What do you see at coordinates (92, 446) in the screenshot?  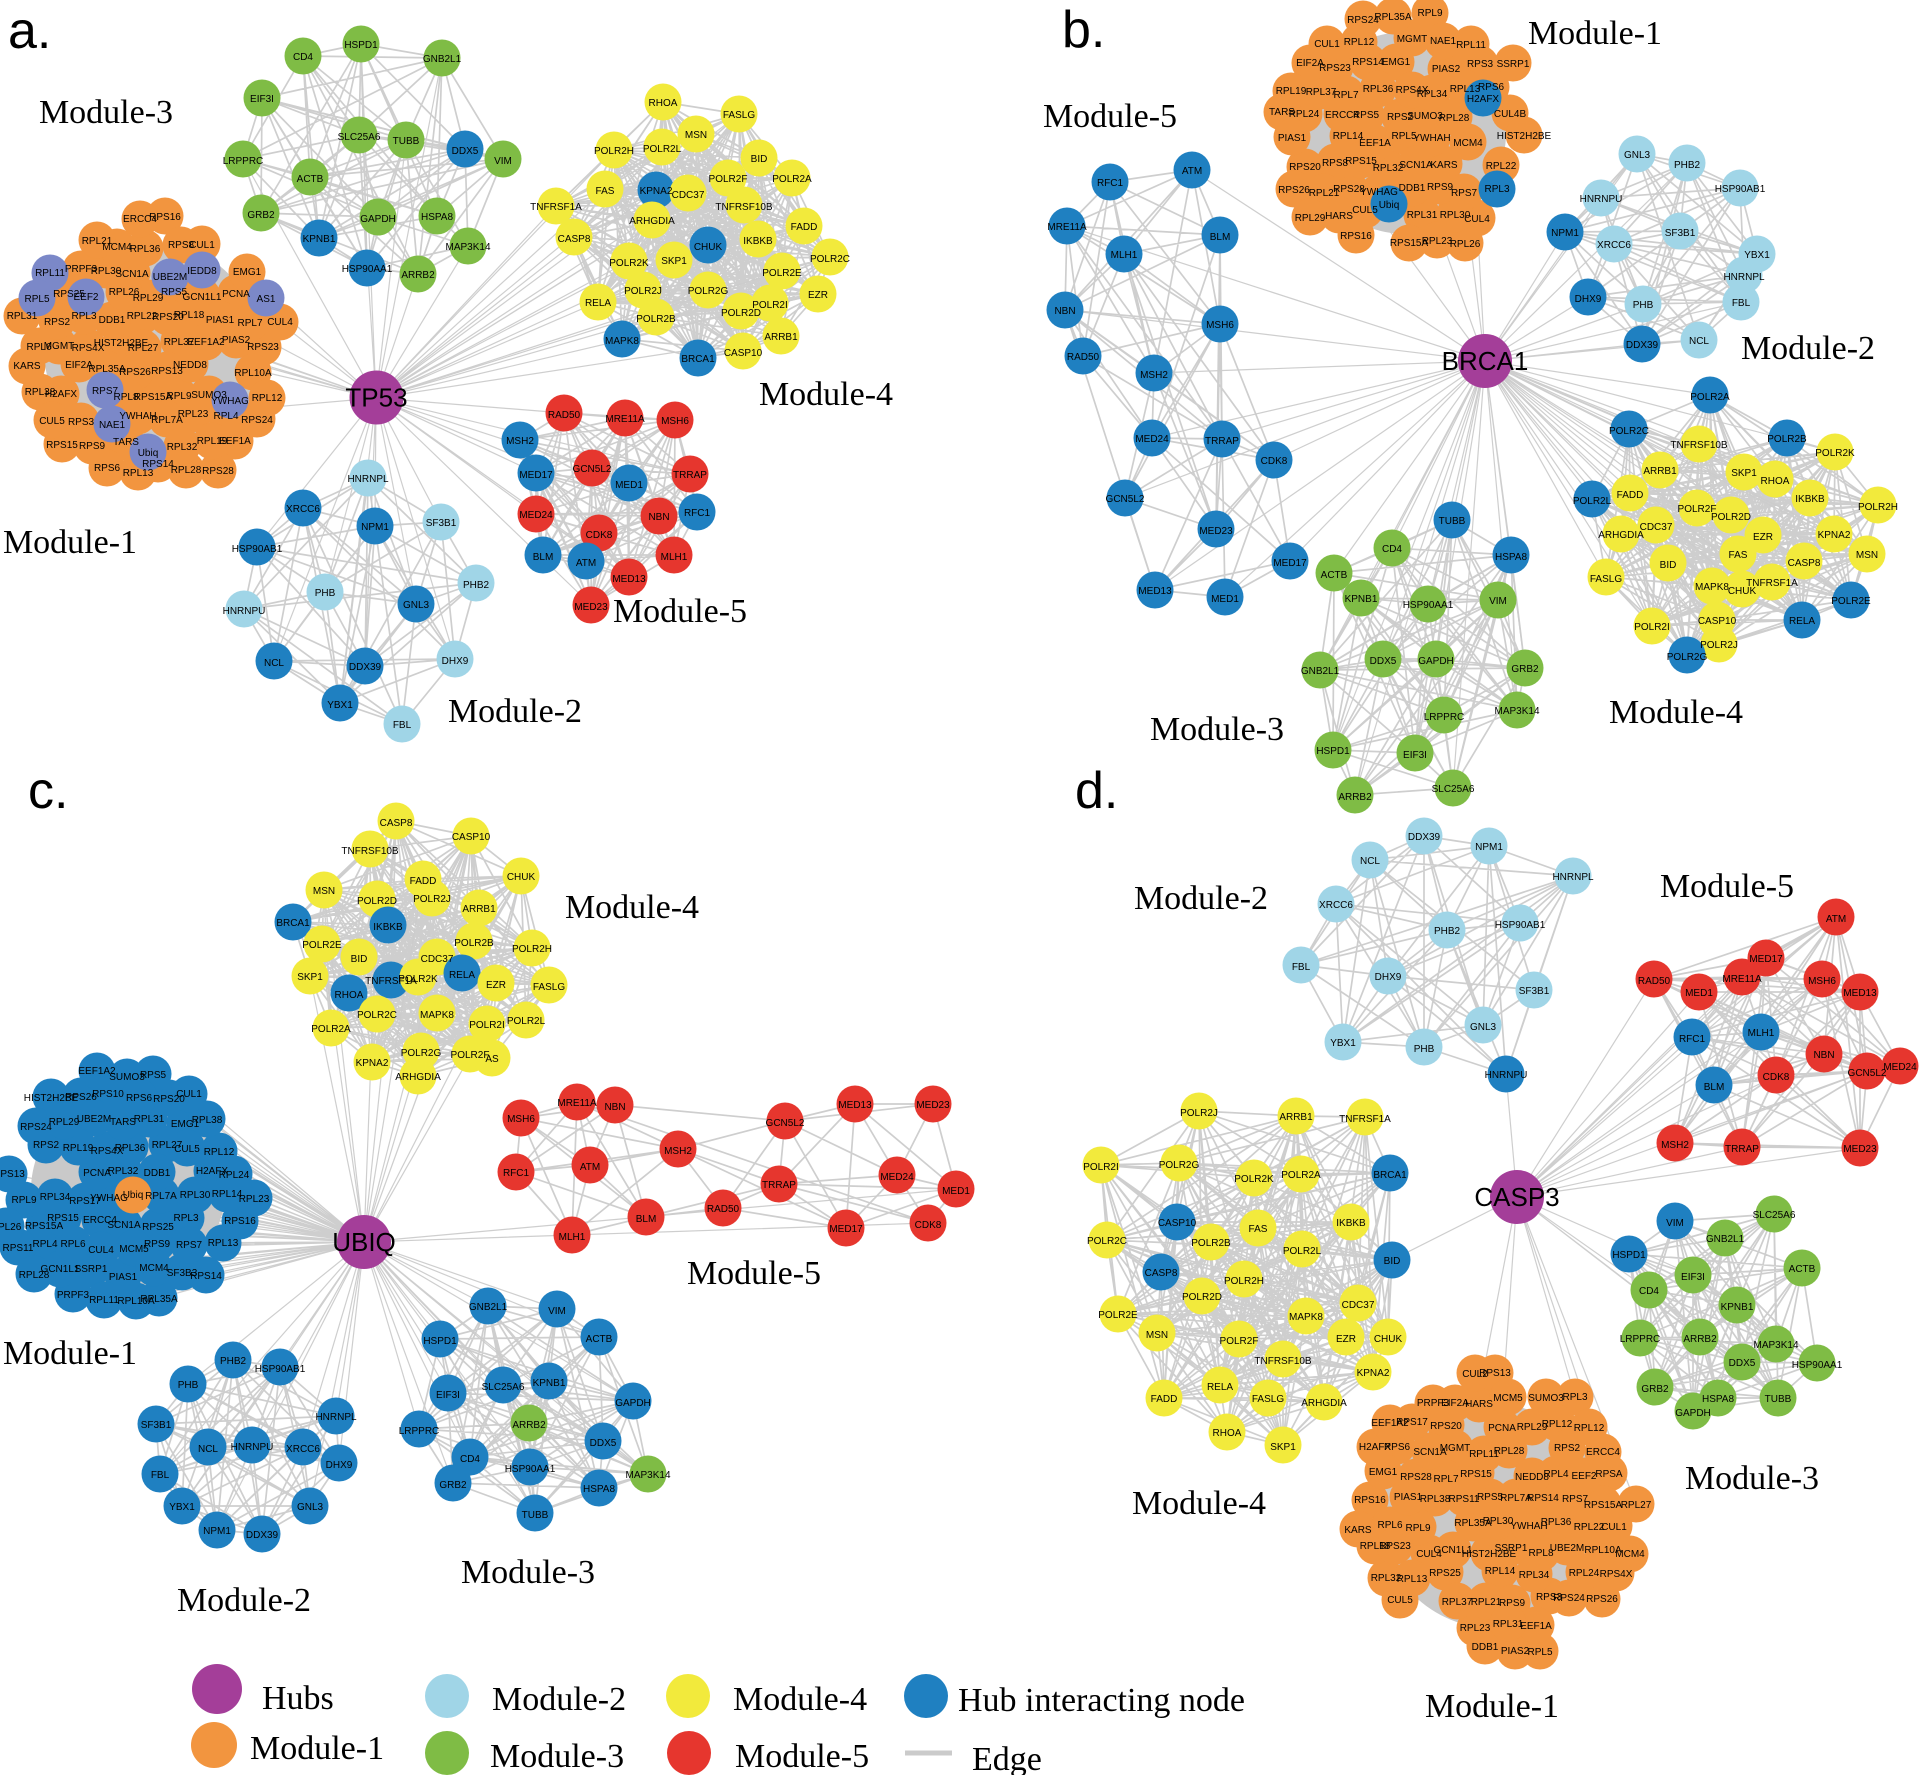 I see `svg-text: RPS9` at bounding box center [92, 446].